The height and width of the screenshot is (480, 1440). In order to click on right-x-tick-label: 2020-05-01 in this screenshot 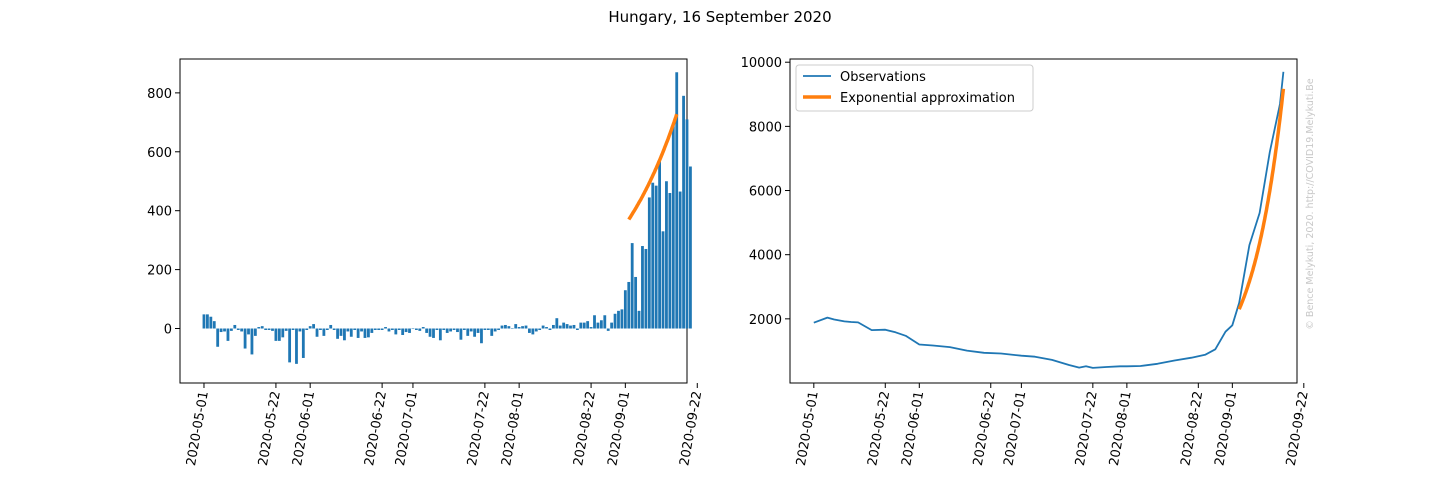, I will do `click(808, 428)`.